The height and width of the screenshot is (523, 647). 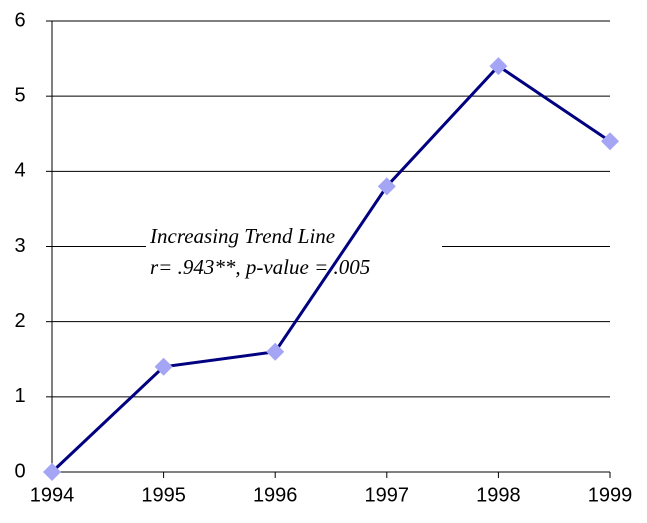 What do you see at coordinates (387, 495) in the screenshot?
I see `x-tick-label: 1997` at bounding box center [387, 495].